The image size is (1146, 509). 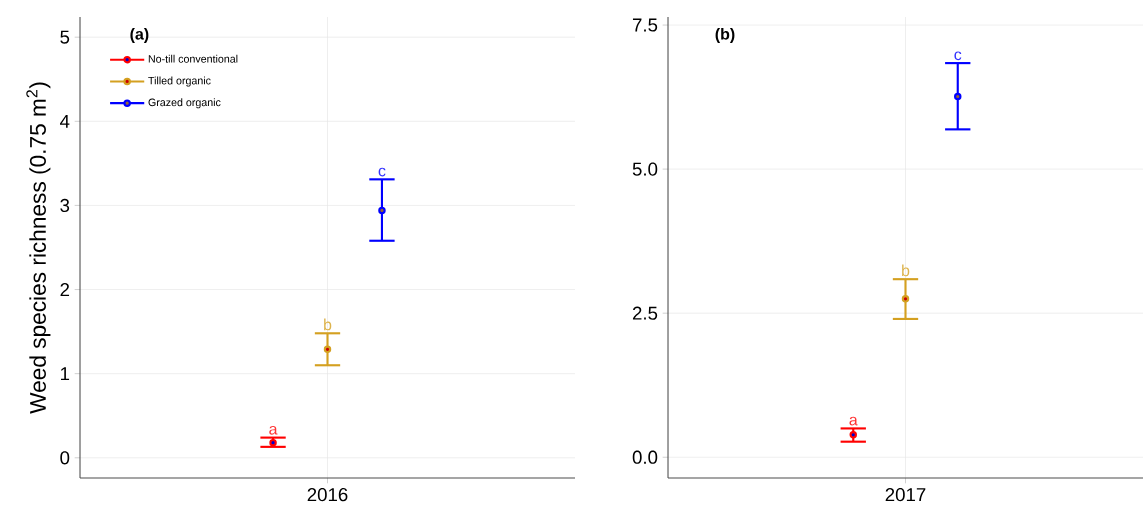 I want to click on legend-label: Tilled organic, so click(x=179, y=81).